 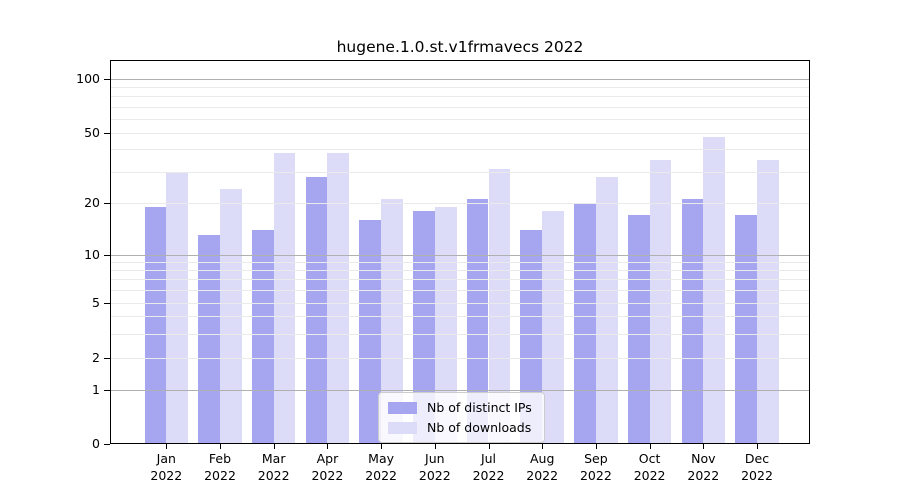 What do you see at coordinates (542, 467) in the screenshot?
I see `x-tick-label-aug: Aug 2022` at bounding box center [542, 467].